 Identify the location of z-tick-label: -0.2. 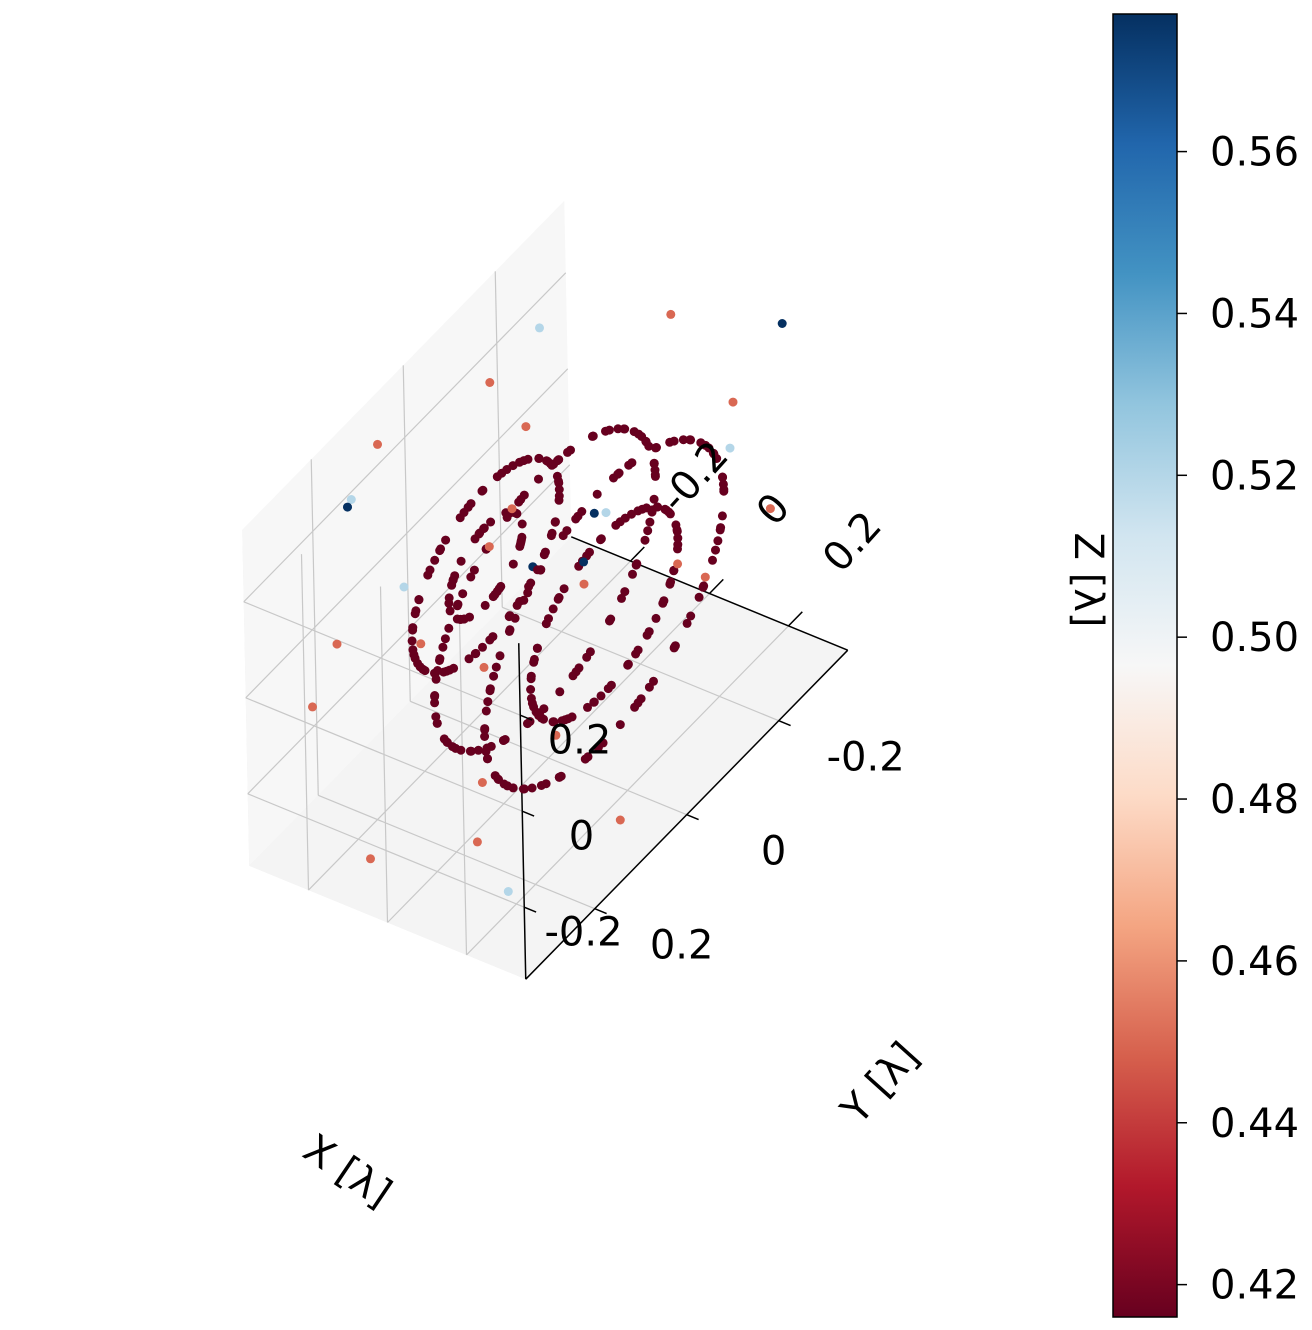
(583, 933).